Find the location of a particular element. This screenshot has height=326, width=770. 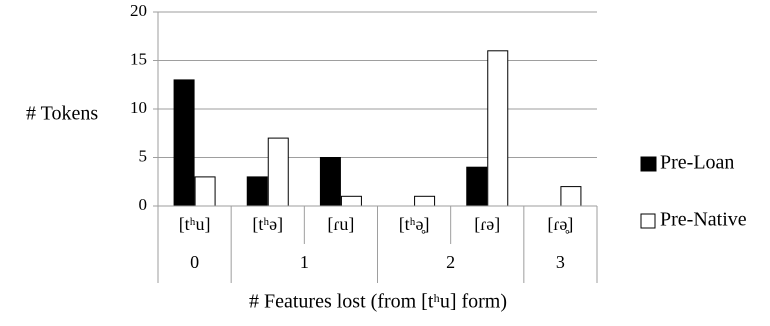

y-tick-labels: 0 5 10 15 20 is located at coordinates (138, 107).